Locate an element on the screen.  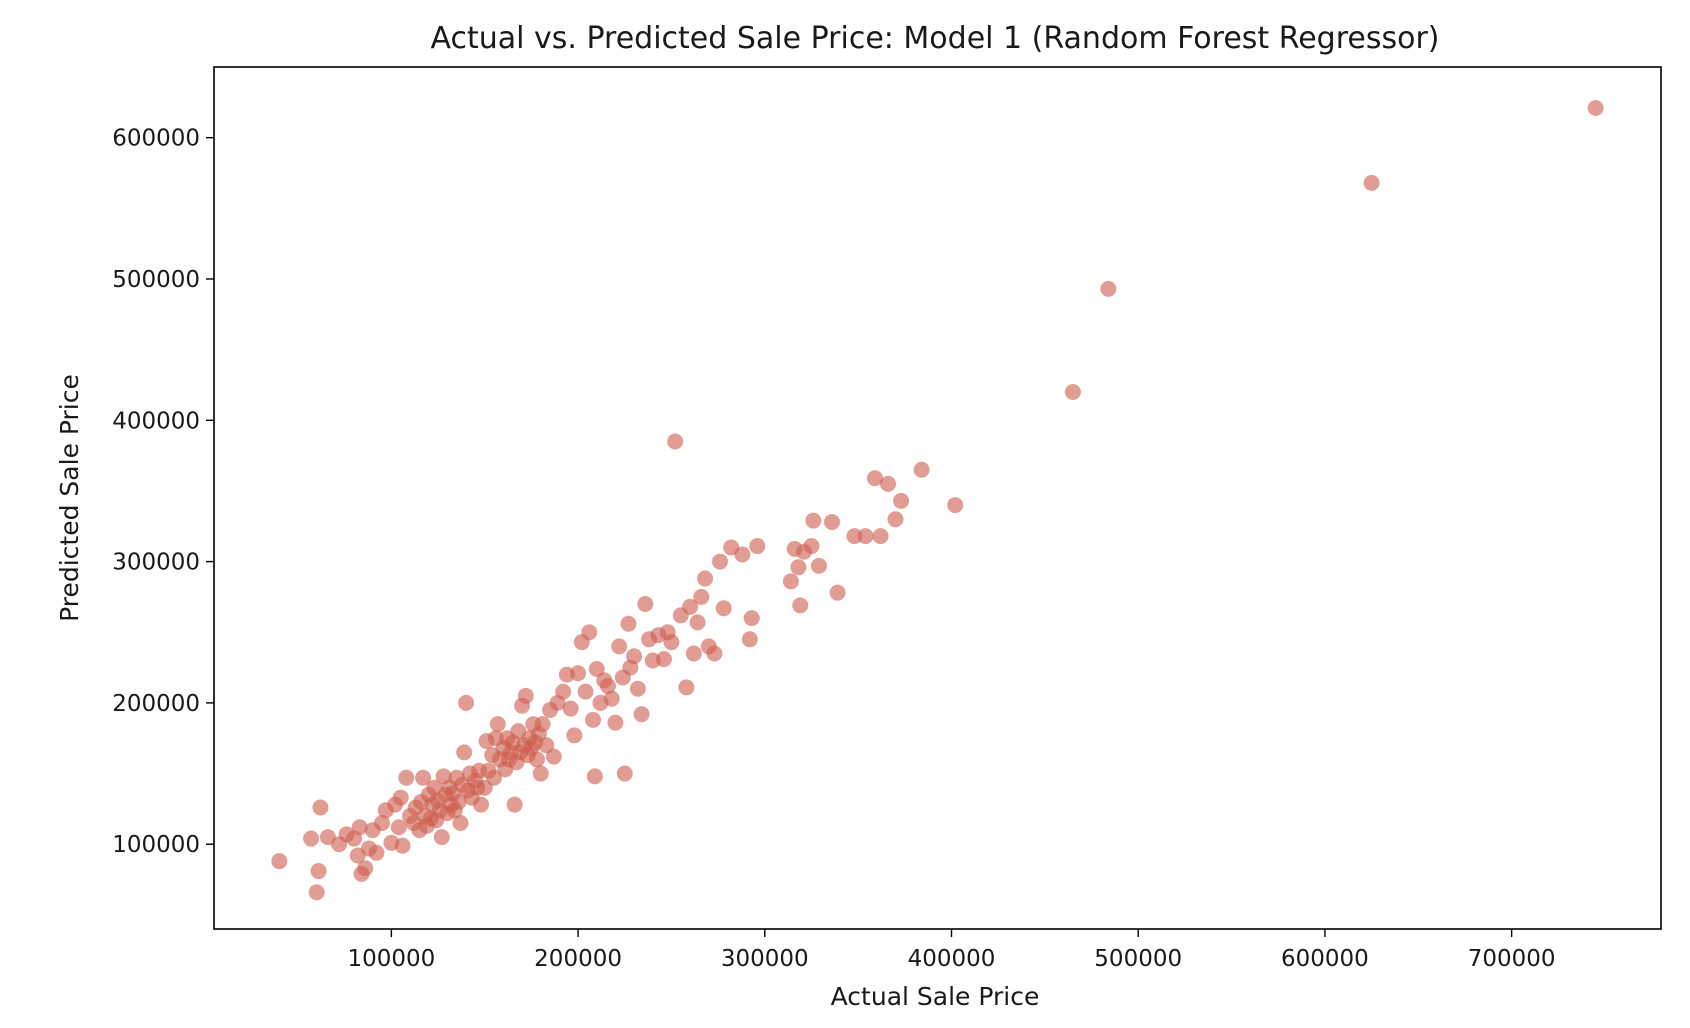
y-tick-label: 200000 is located at coordinates (156, 704).